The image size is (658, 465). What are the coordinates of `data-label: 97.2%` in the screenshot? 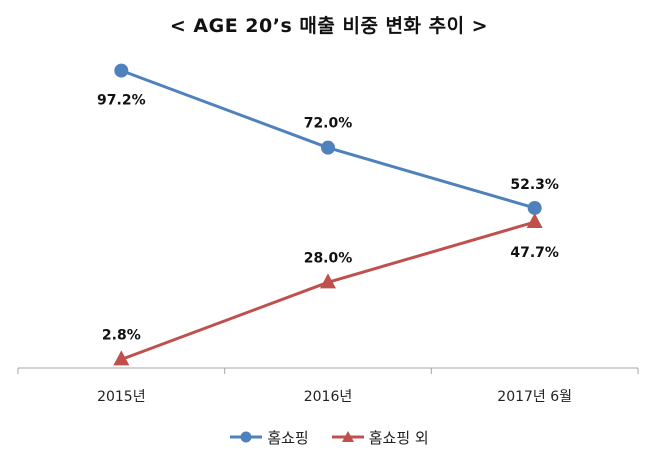 It's located at (121, 101).